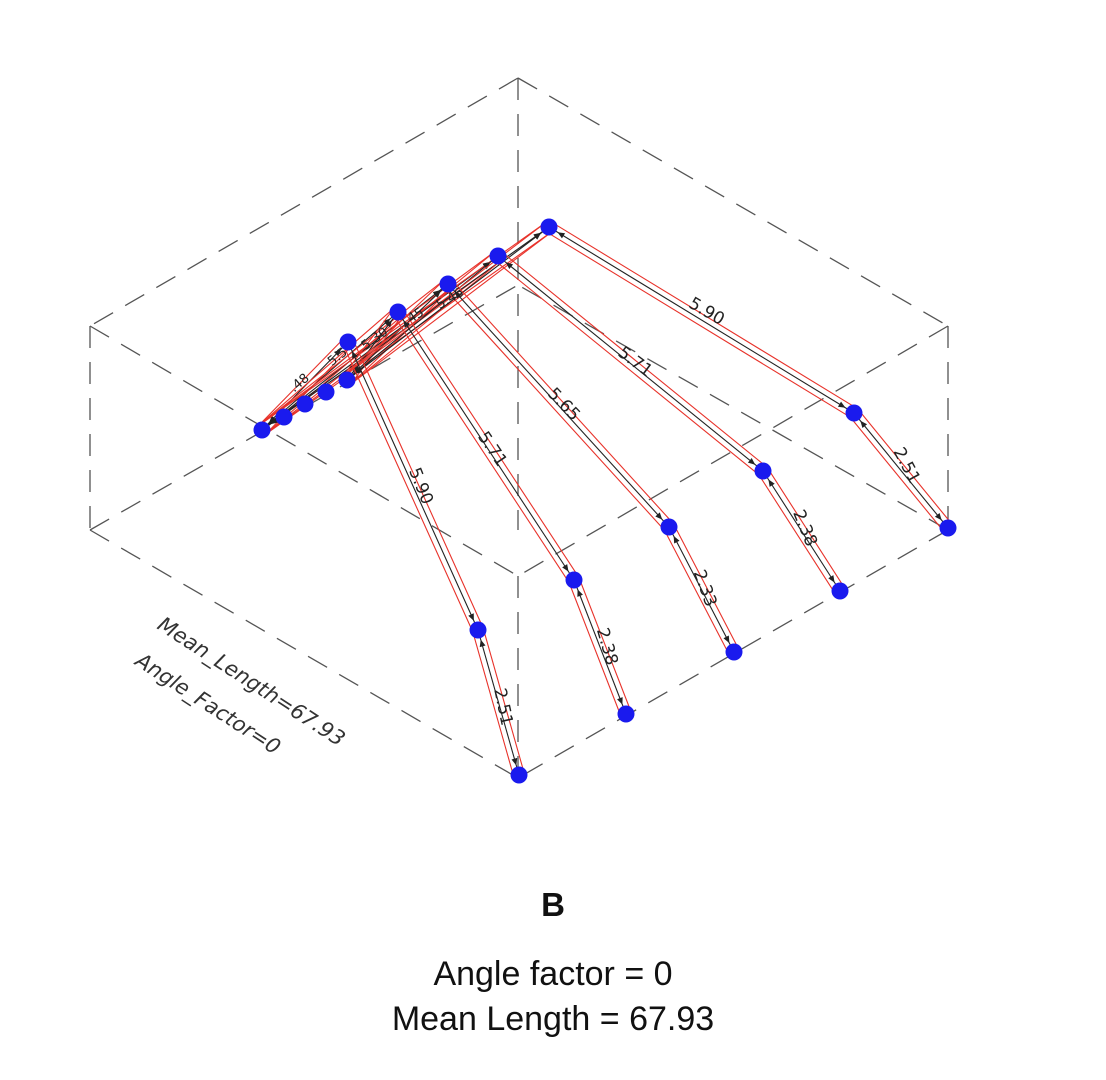 This screenshot has width=1106, height=1080. I want to click on joint-b5, so click(854, 413).